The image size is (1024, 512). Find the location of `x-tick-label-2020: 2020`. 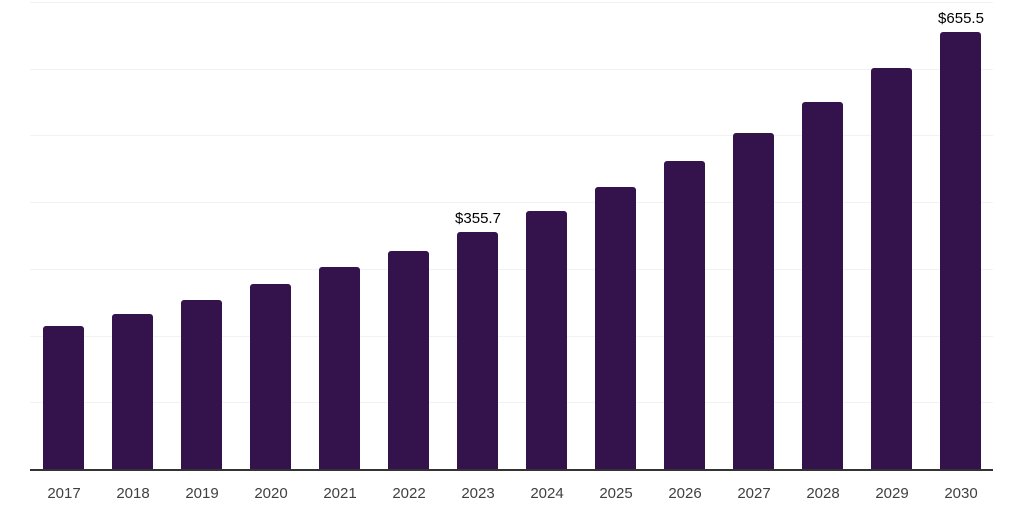

x-tick-label-2020: 2020 is located at coordinates (271, 493).